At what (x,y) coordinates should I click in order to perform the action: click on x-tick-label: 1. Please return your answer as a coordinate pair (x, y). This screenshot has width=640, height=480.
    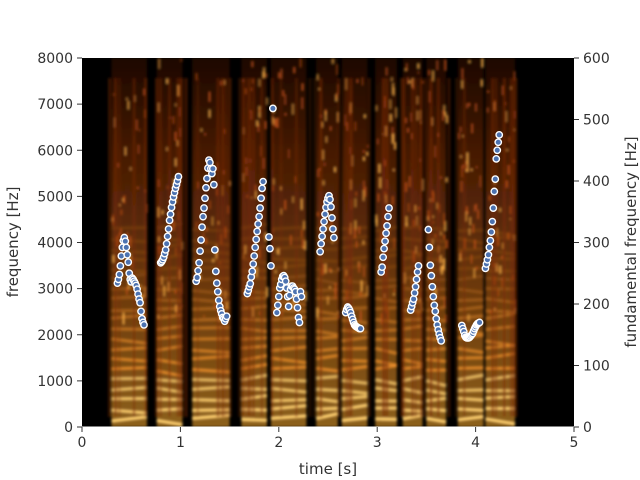
    Looking at the image, I should click on (180, 443).